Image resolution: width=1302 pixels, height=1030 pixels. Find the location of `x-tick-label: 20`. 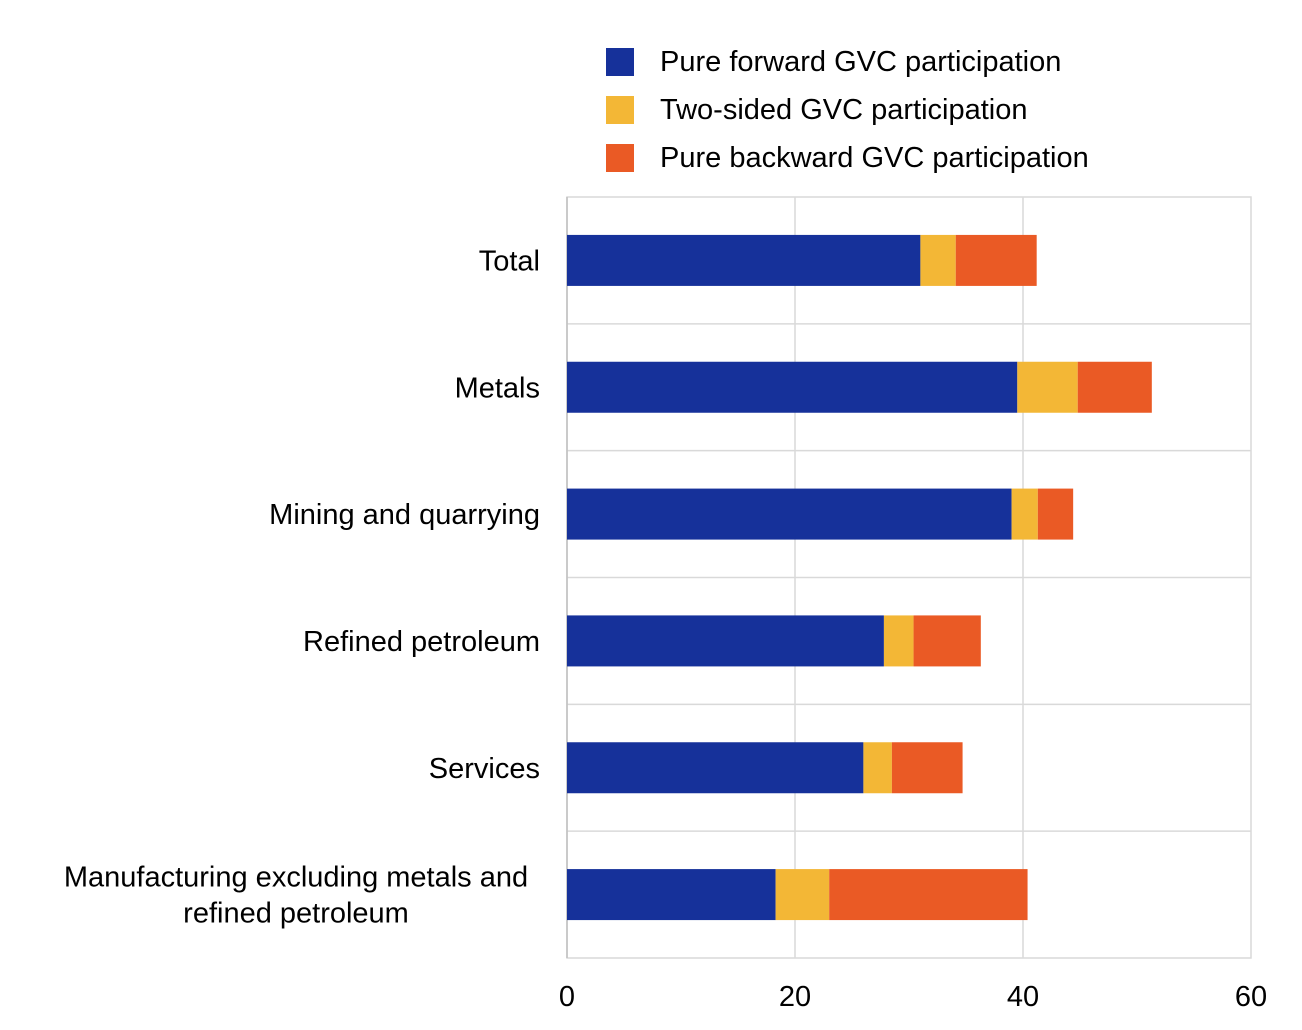

x-tick-label: 20 is located at coordinates (795, 997).